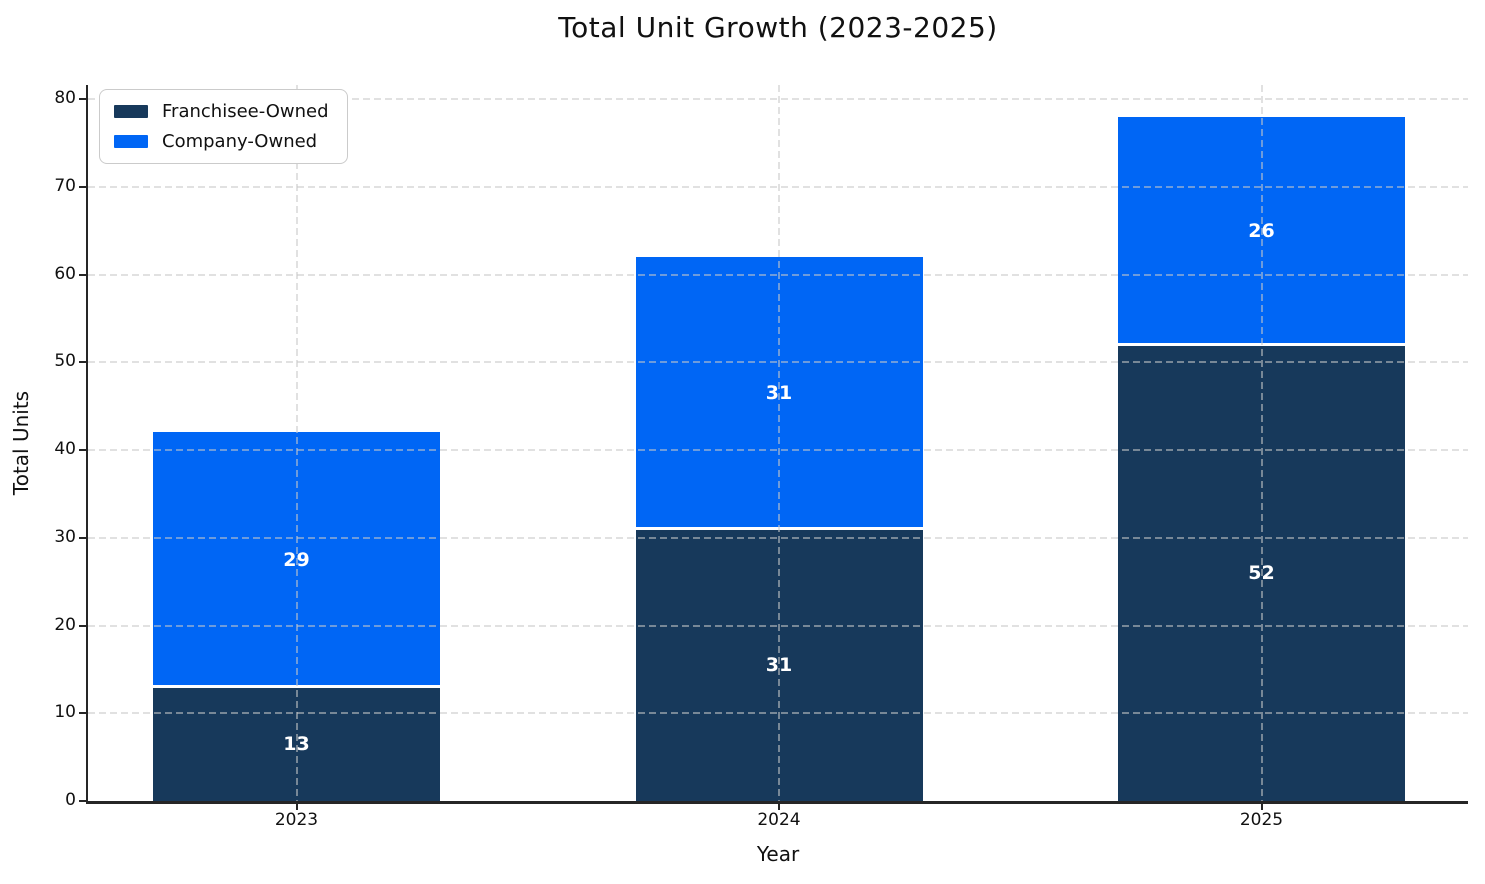 The image size is (1485, 884). Describe the element at coordinates (296, 443) in the screenshot. I see `gridline-x-2023` at that location.